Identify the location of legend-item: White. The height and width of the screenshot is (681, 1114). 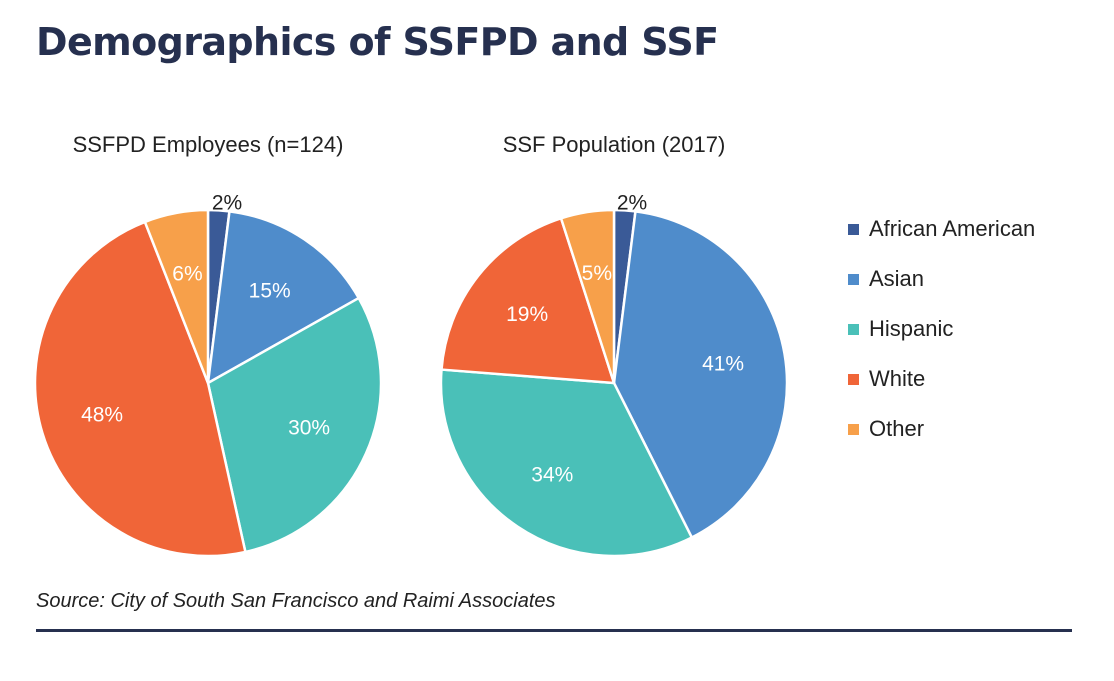
(941, 379).